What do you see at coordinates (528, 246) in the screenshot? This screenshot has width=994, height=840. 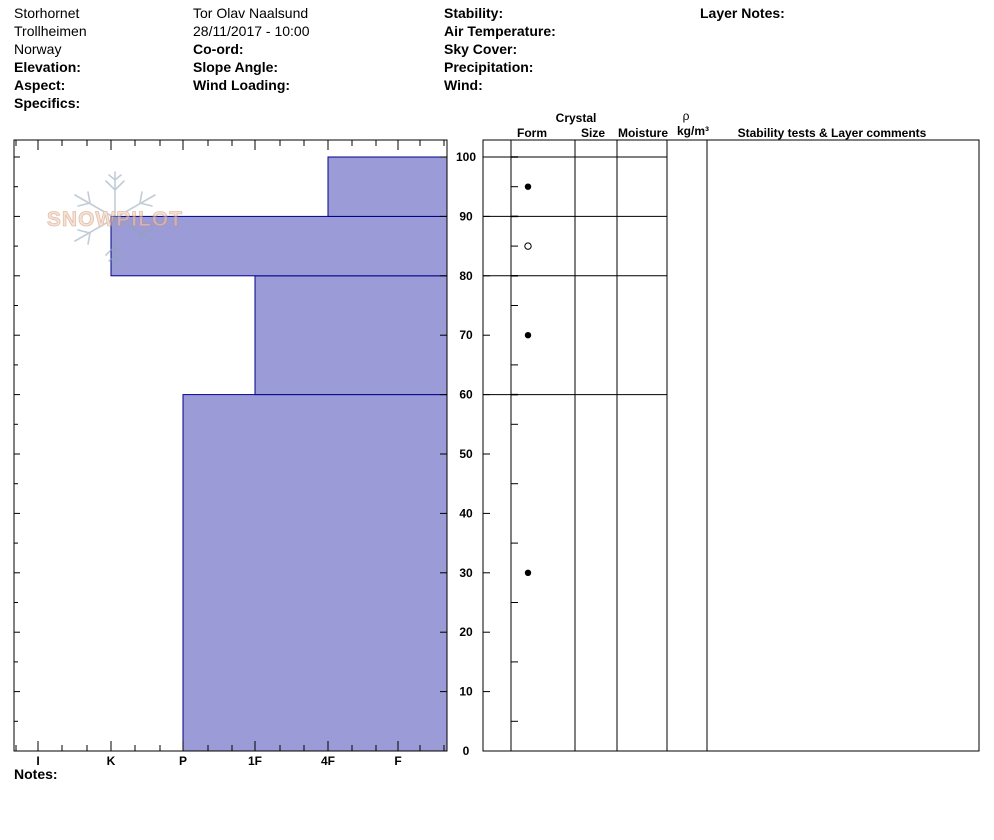 I see `crystal-form-open-circle-marker` at bounding box center [528, 246].